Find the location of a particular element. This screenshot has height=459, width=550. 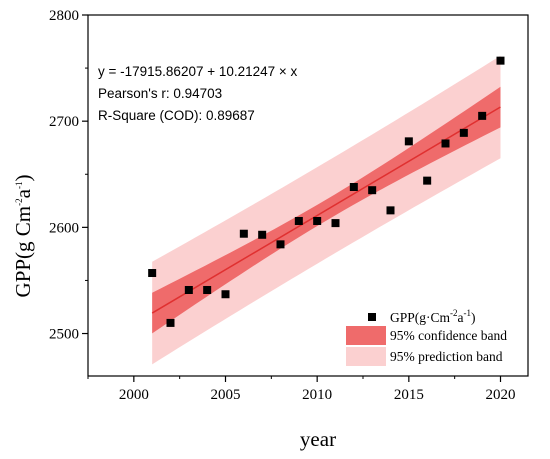

y-tick-label: 2500 is located at coordinates (64, 335).